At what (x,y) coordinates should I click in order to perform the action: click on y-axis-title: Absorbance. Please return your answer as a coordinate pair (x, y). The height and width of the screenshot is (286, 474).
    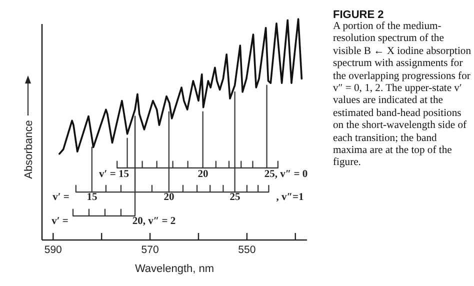
    Looking at the image, I should click on (29, 149).